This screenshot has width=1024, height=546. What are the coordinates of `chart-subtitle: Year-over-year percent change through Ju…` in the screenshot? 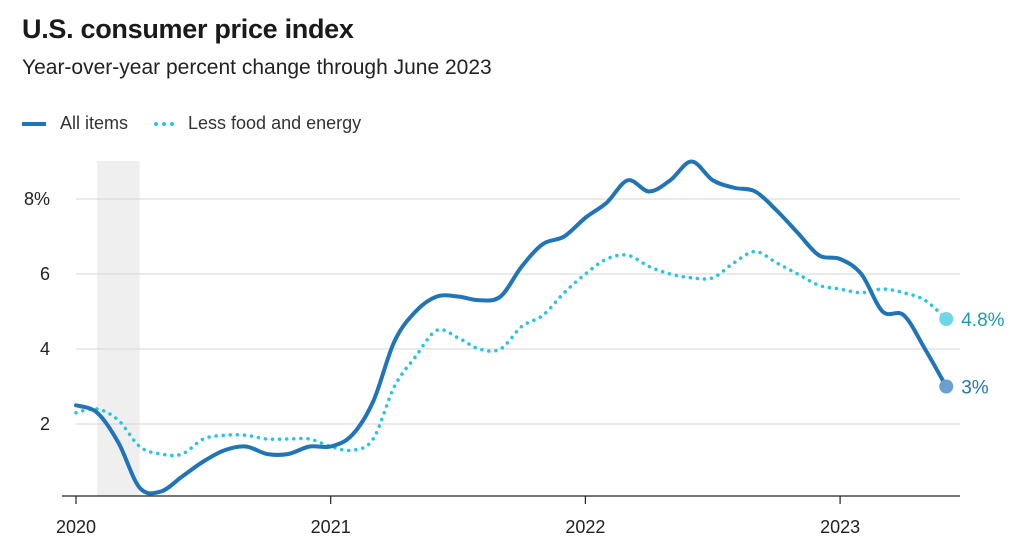 It's located at (257, 67).